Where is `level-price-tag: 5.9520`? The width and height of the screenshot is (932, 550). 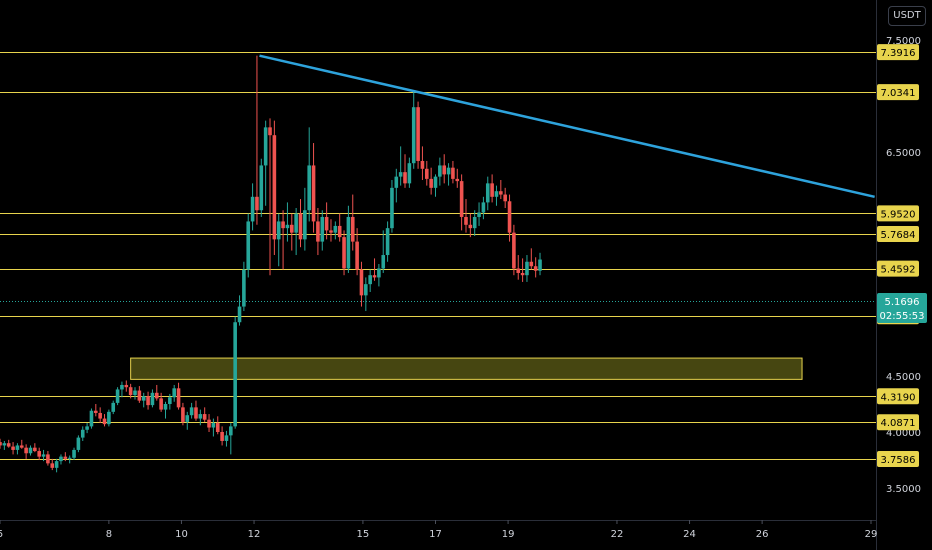
level-price-tag: 5.9520 is located at coordinates (898, 213).